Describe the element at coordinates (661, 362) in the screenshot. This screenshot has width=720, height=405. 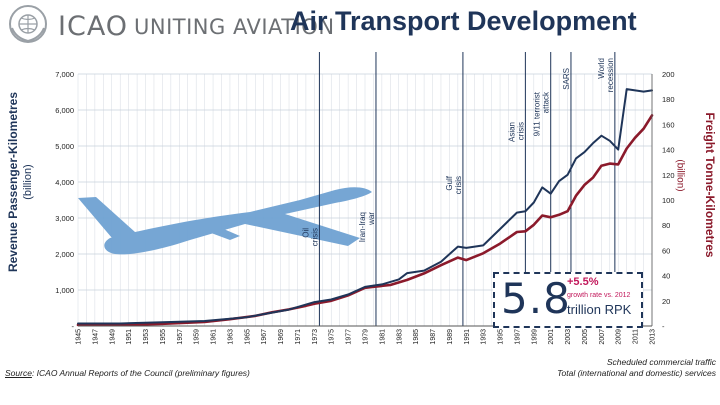
I see `traffic-note-line1: Scheduled commercial traffic` at that location.